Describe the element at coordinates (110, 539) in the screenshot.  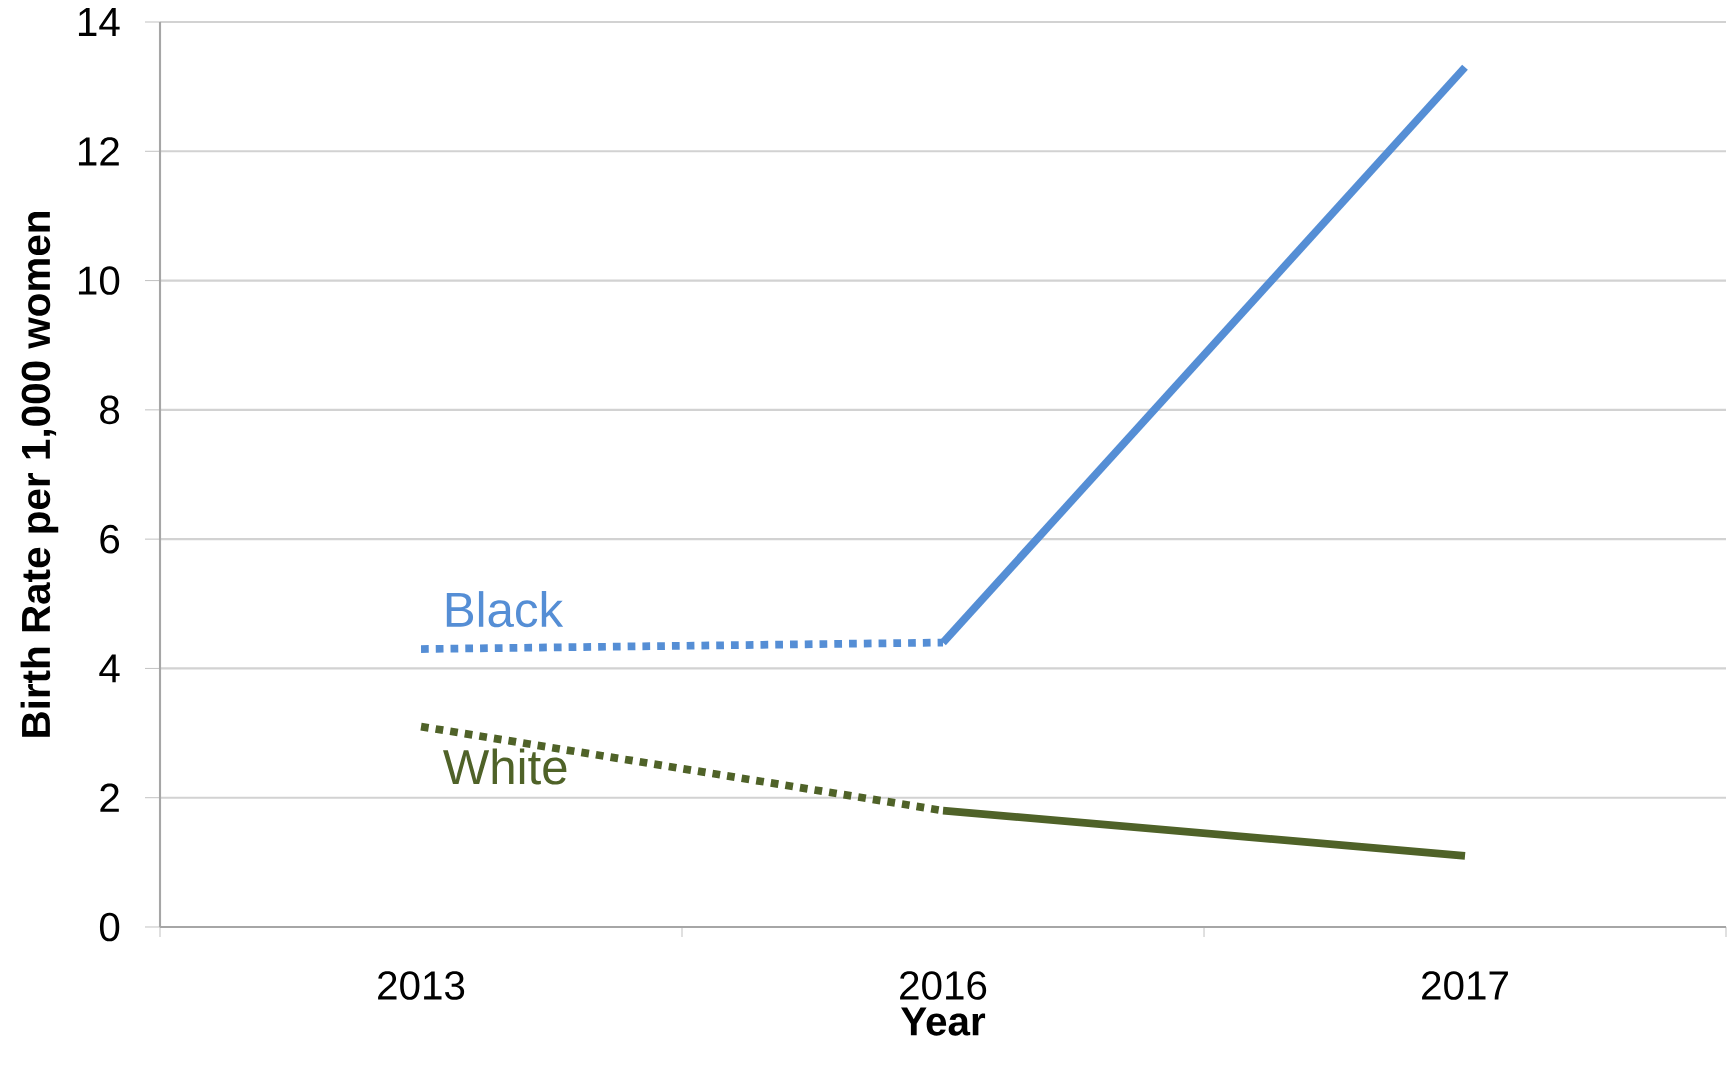
I see `y-tick-label: 6` at that location.